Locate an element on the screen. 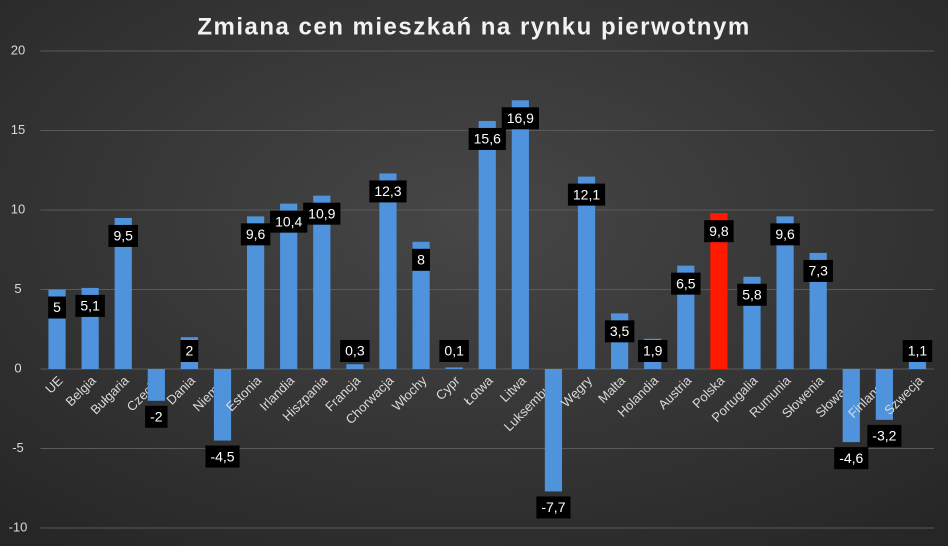 Image resolution: width=948 pixels, height=546 pixels. value-label: -2 is located at coordinates (156, 417).